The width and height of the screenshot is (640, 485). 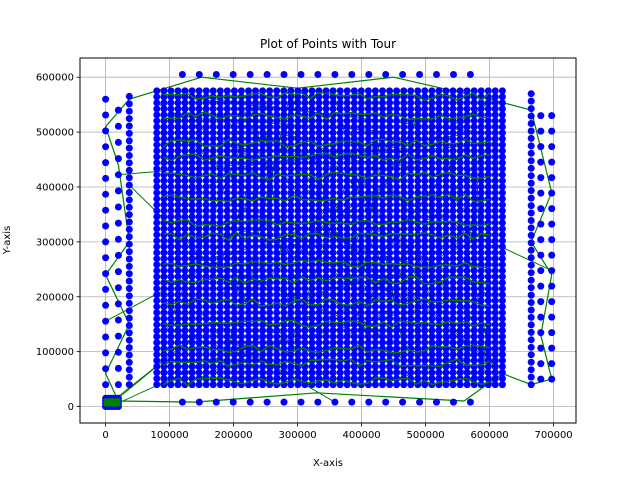 I want to click on x-tick-label: 600000, so click(x=490, y=435).